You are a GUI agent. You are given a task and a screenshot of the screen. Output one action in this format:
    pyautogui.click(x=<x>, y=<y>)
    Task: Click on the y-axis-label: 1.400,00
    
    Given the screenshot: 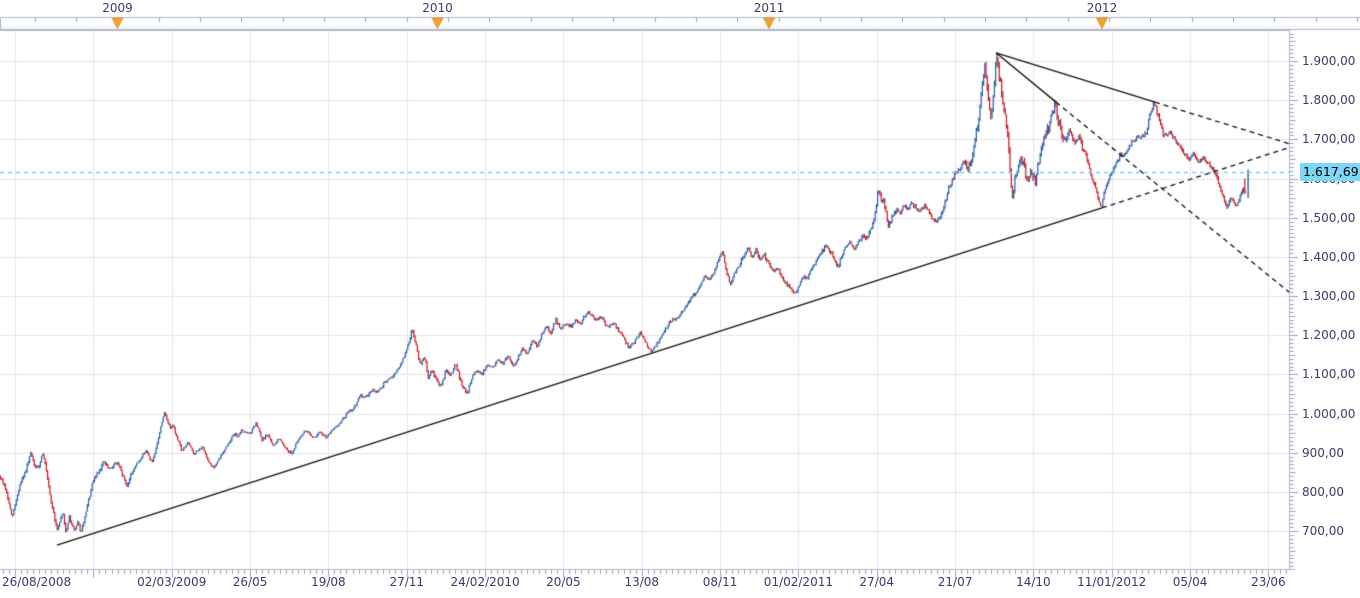 What is the action you would take?
    pyautogui.click(x=1329, y=256)
    